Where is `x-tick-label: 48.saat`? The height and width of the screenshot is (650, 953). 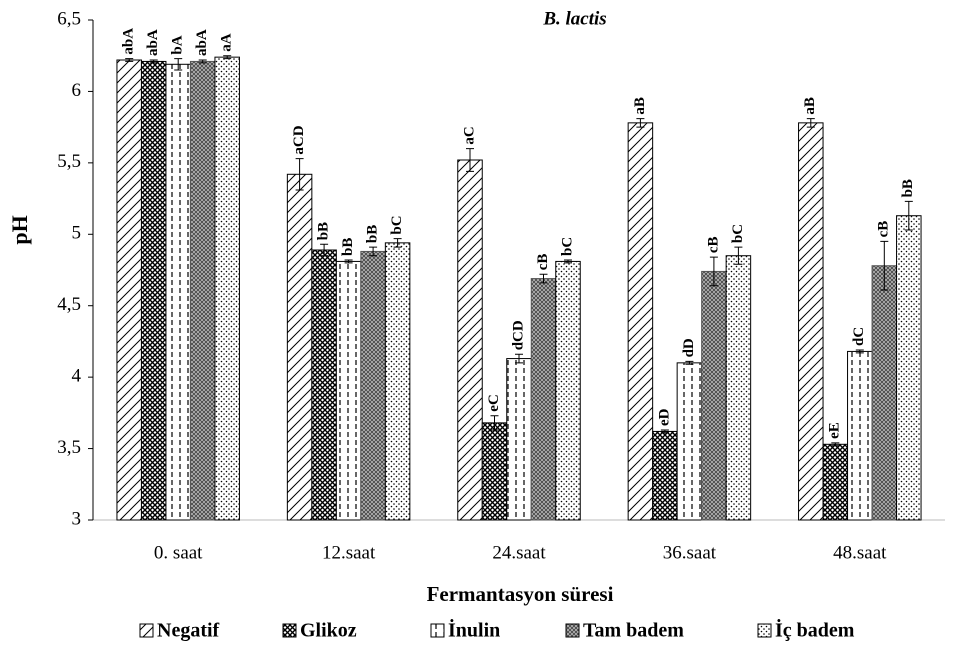 x-tick-label: 48.saat is located at coordinates (860, 552).